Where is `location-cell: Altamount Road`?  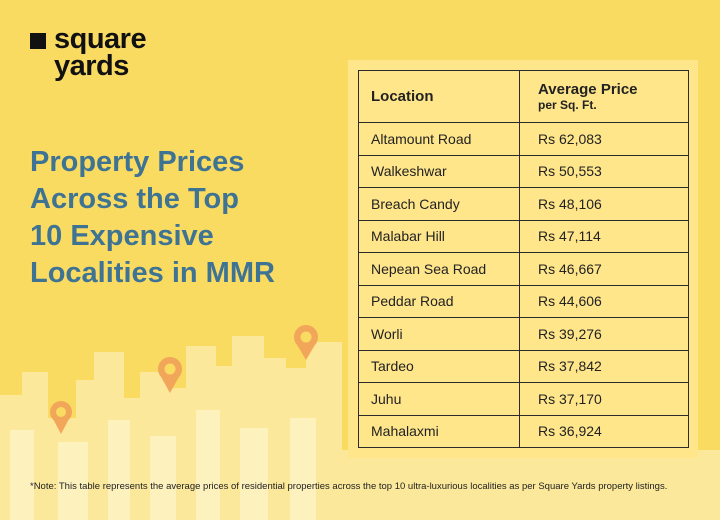
location-cell: Altamount Road is located at coordinates (439, 139).